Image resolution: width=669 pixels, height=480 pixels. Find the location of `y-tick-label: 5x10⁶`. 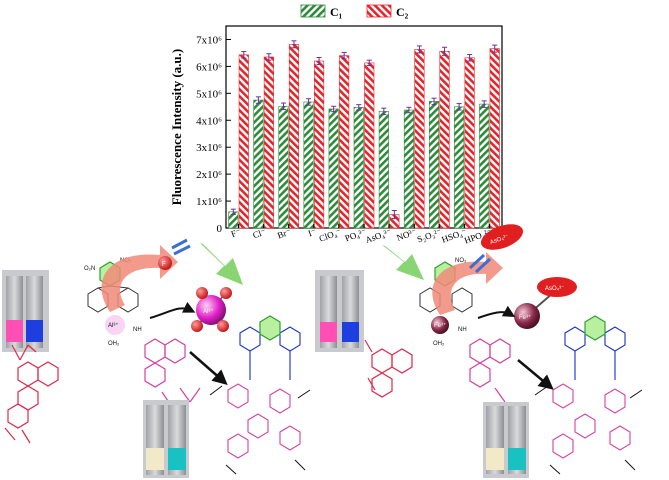

y-tick-label: 5x10⁶ is located at coordinates (209, 94).